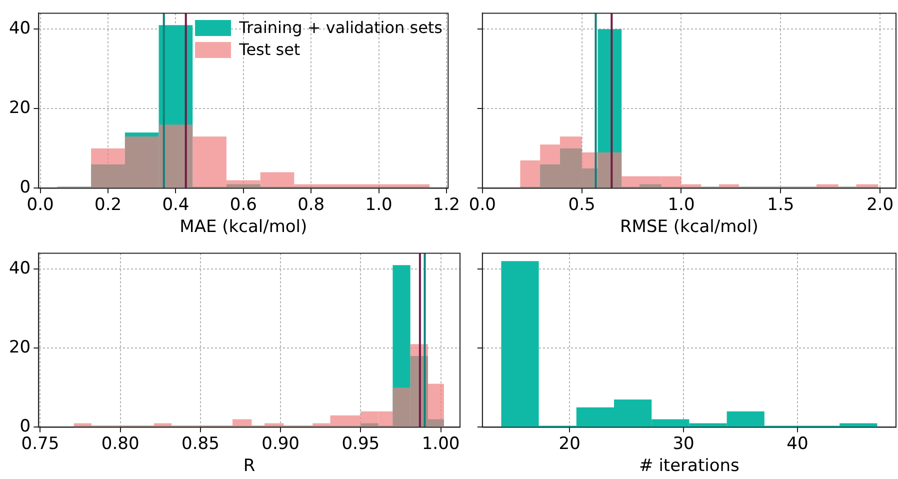 Image resolution: width=898 pixels, height=479 pixels. Describe the element at coordinates (361, 444) in the screenshot. I see `x-tick-label: 0.95` at that location.